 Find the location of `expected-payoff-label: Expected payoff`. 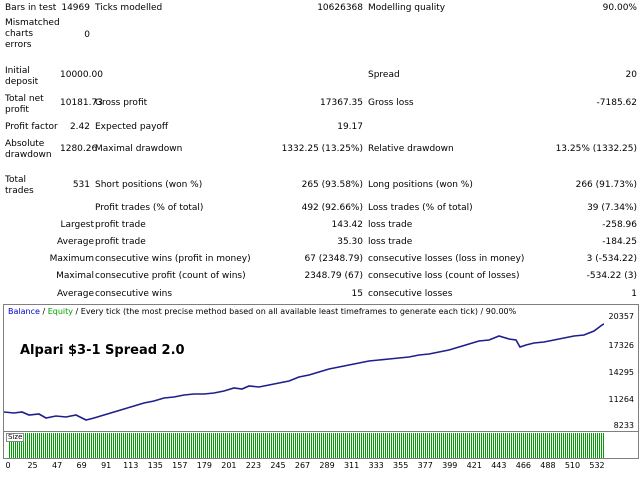

expected-payoff-label: Expected payoff is located at coordinates (132, 127).